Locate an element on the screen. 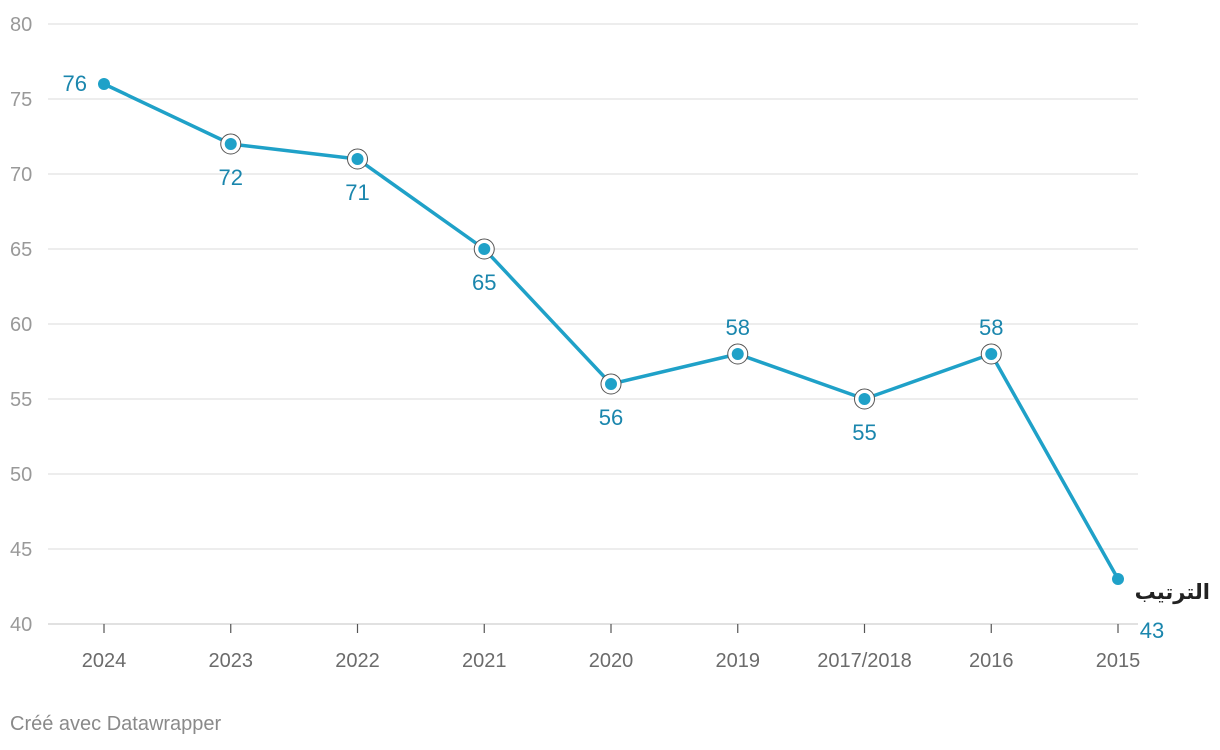  y-tick-label: 50 is located at coordinates (21, 475).